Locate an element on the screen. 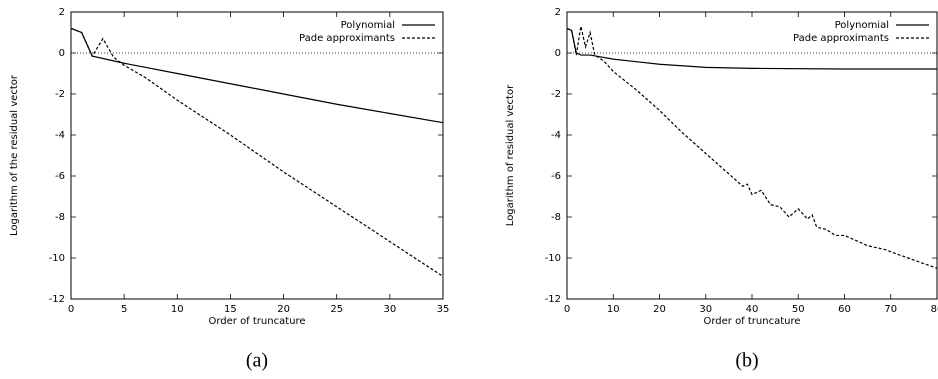 The width and height of the screenshot is (938, 379). x-tick-label: 25 is located at coordinates (336, 309).